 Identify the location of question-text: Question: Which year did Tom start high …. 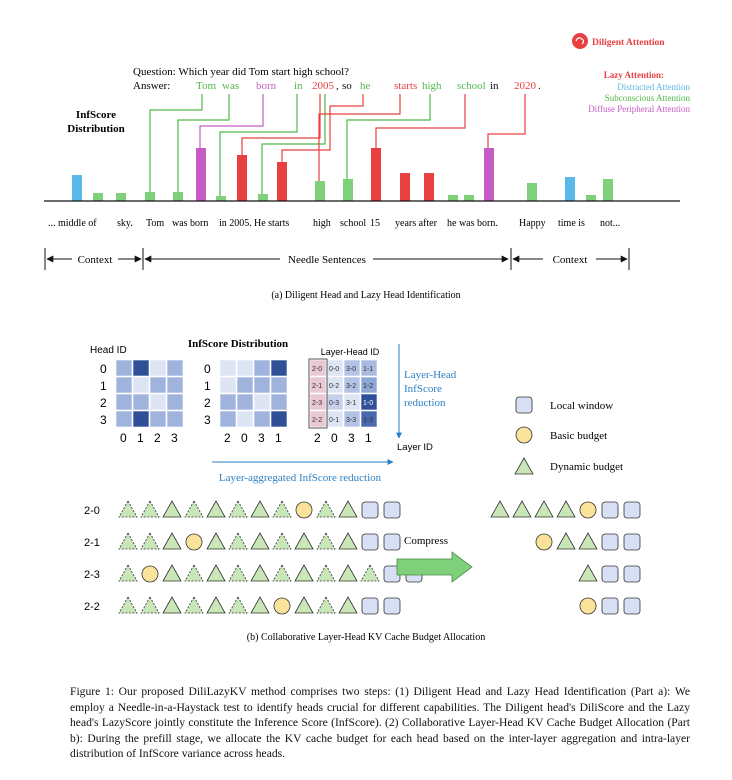
(241, 72).